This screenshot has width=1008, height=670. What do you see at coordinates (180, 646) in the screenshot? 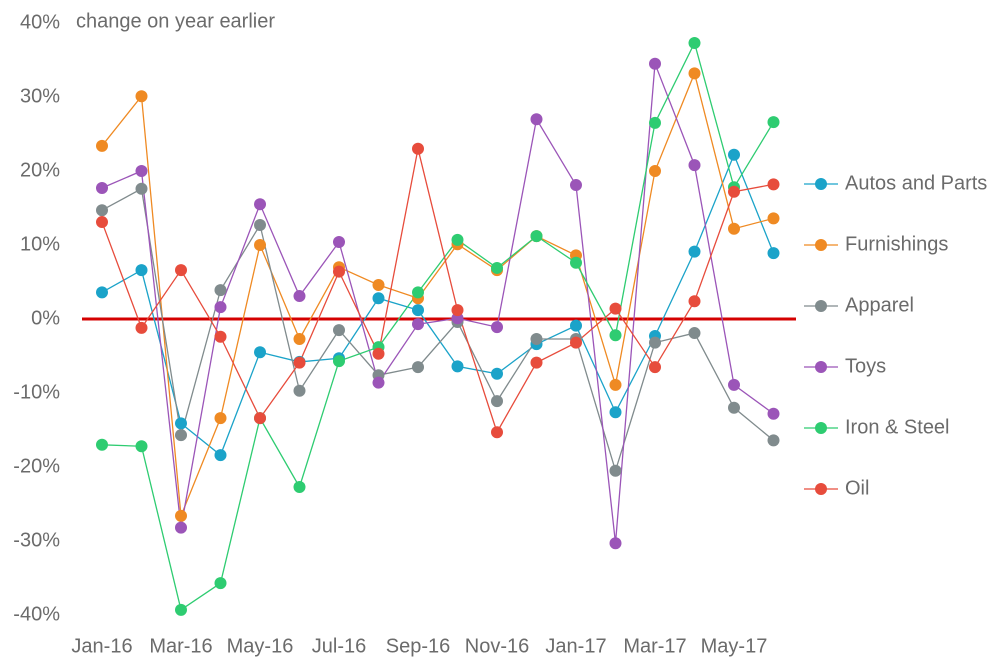
I see `x-tick-label: Mar-16` at bounding box center [180, 646].